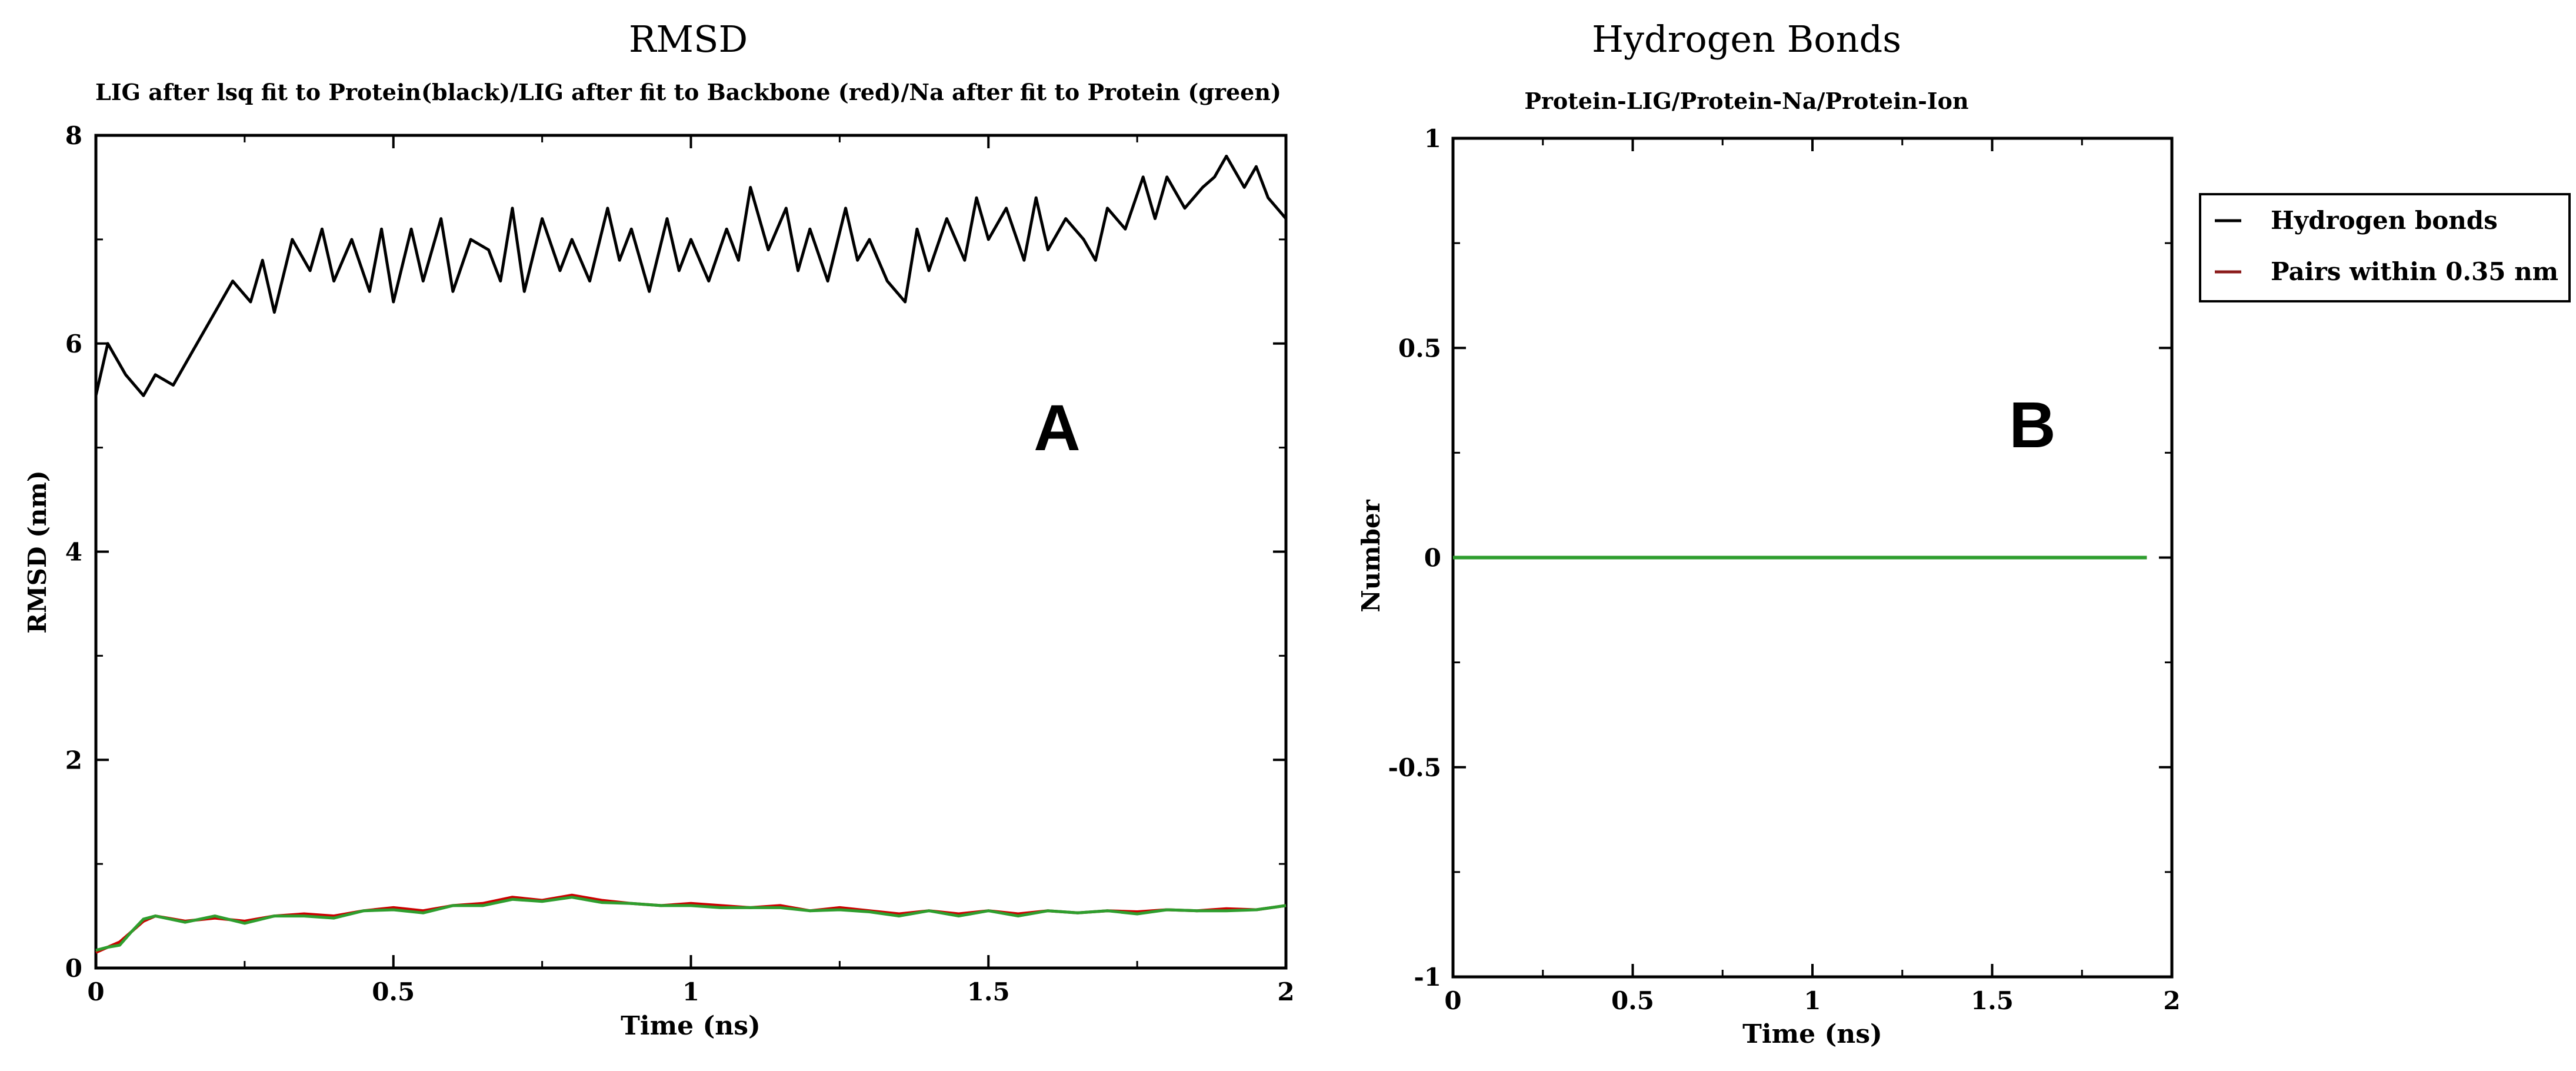 The height and width of the screenshot is (1071, 2576). Describe the element at coordinates (688, 39) in the screenshot. I see `panel-a-title: RMSD` at that location.